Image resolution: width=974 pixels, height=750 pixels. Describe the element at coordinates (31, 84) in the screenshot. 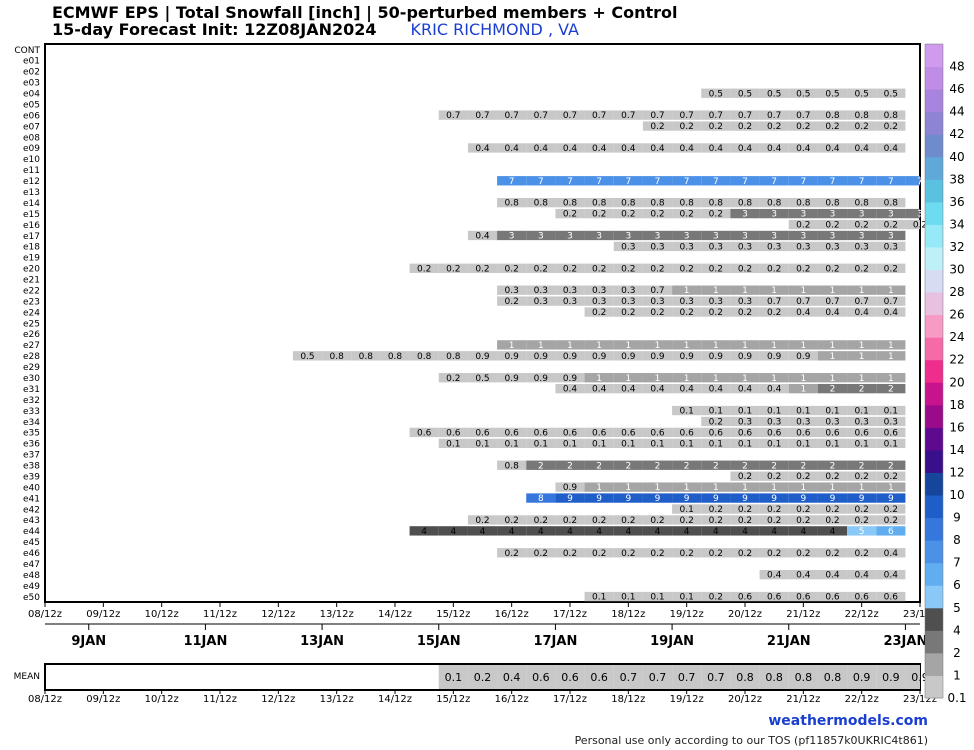

I see `member-label: e03` at that location.